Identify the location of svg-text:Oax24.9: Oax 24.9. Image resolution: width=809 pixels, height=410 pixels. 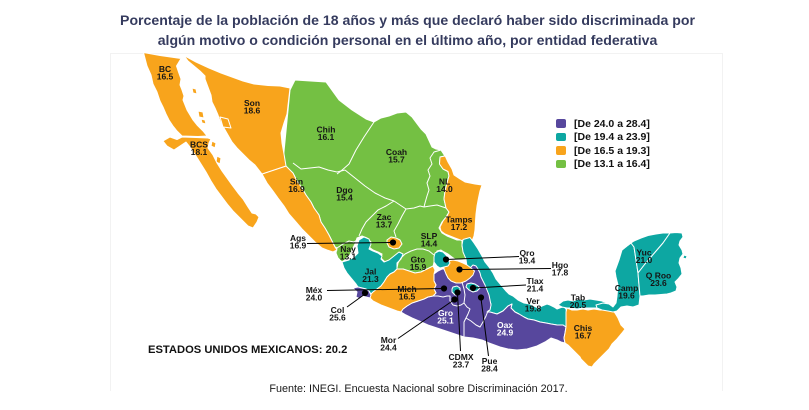
(505, 328).